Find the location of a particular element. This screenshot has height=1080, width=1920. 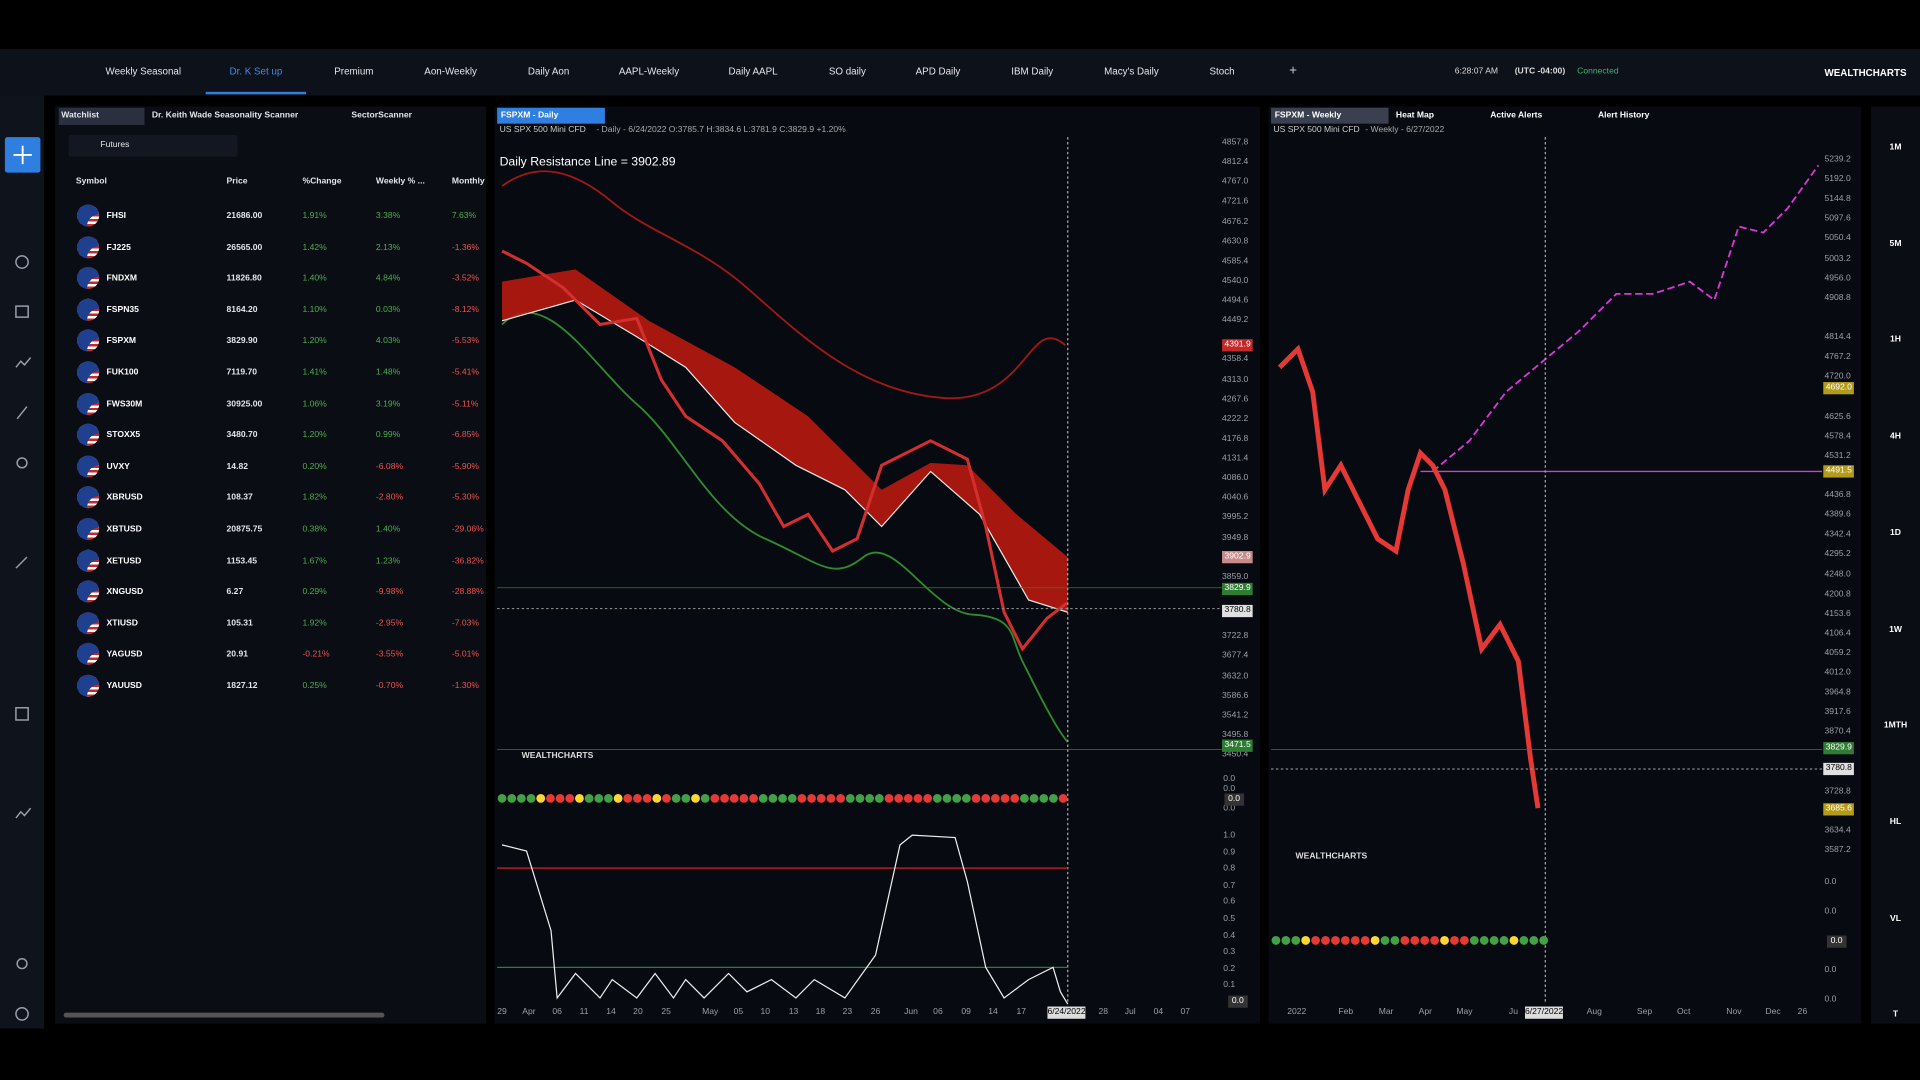

nav-tab: Dr. K Set up is located at coordinates (256, 72).